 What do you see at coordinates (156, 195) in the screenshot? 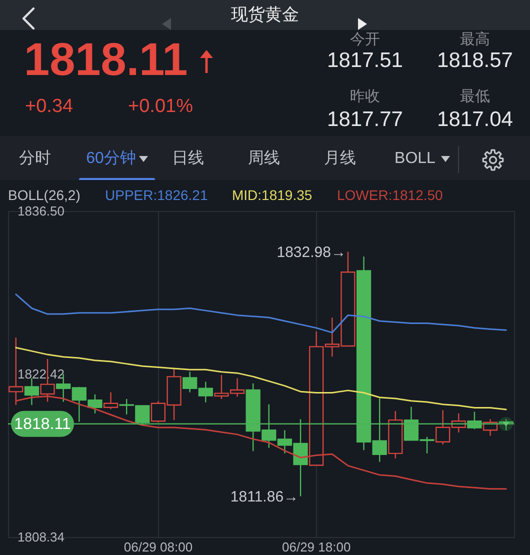
I see `text: UPPER:1826.21` at bounding box center [156, 195].